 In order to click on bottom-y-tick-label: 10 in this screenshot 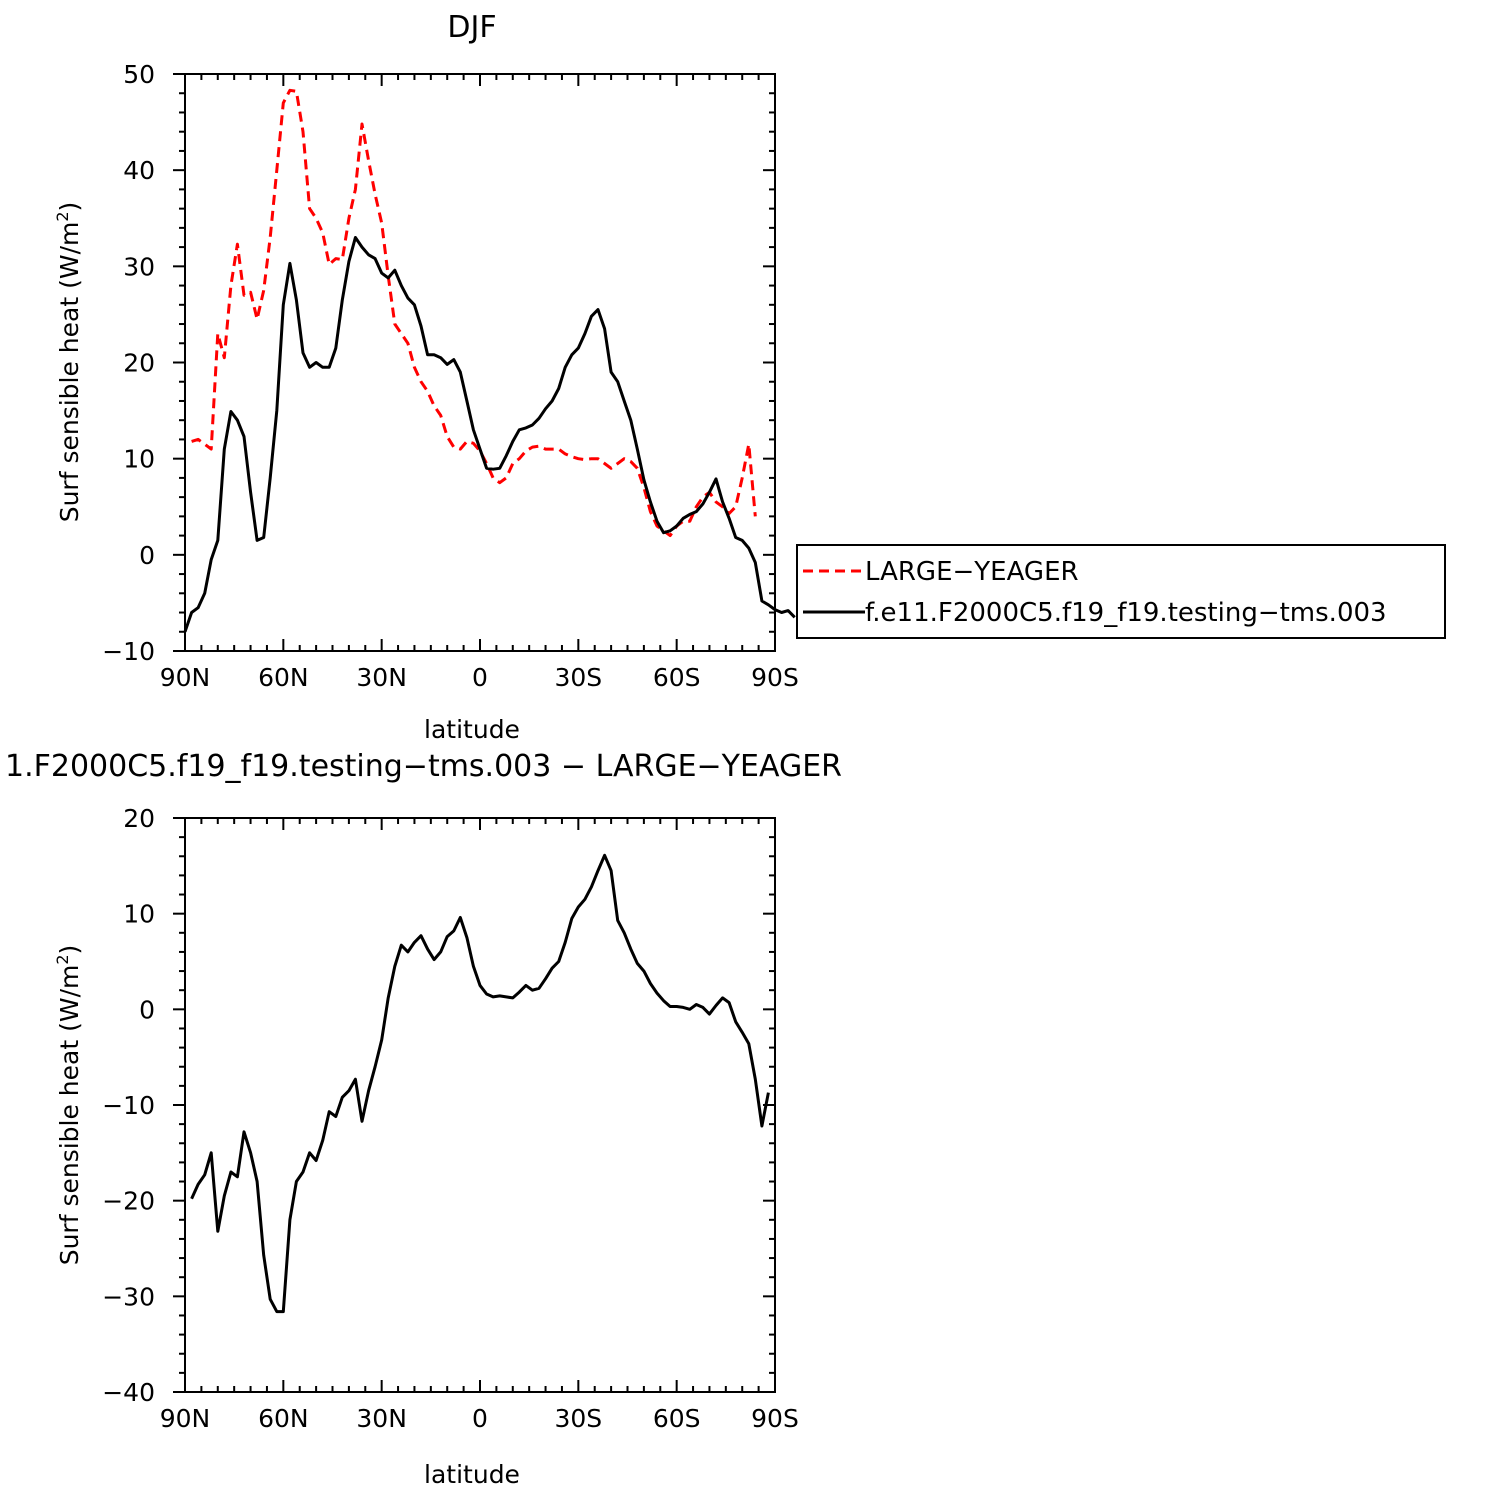, I will do `click(139, 914)`.